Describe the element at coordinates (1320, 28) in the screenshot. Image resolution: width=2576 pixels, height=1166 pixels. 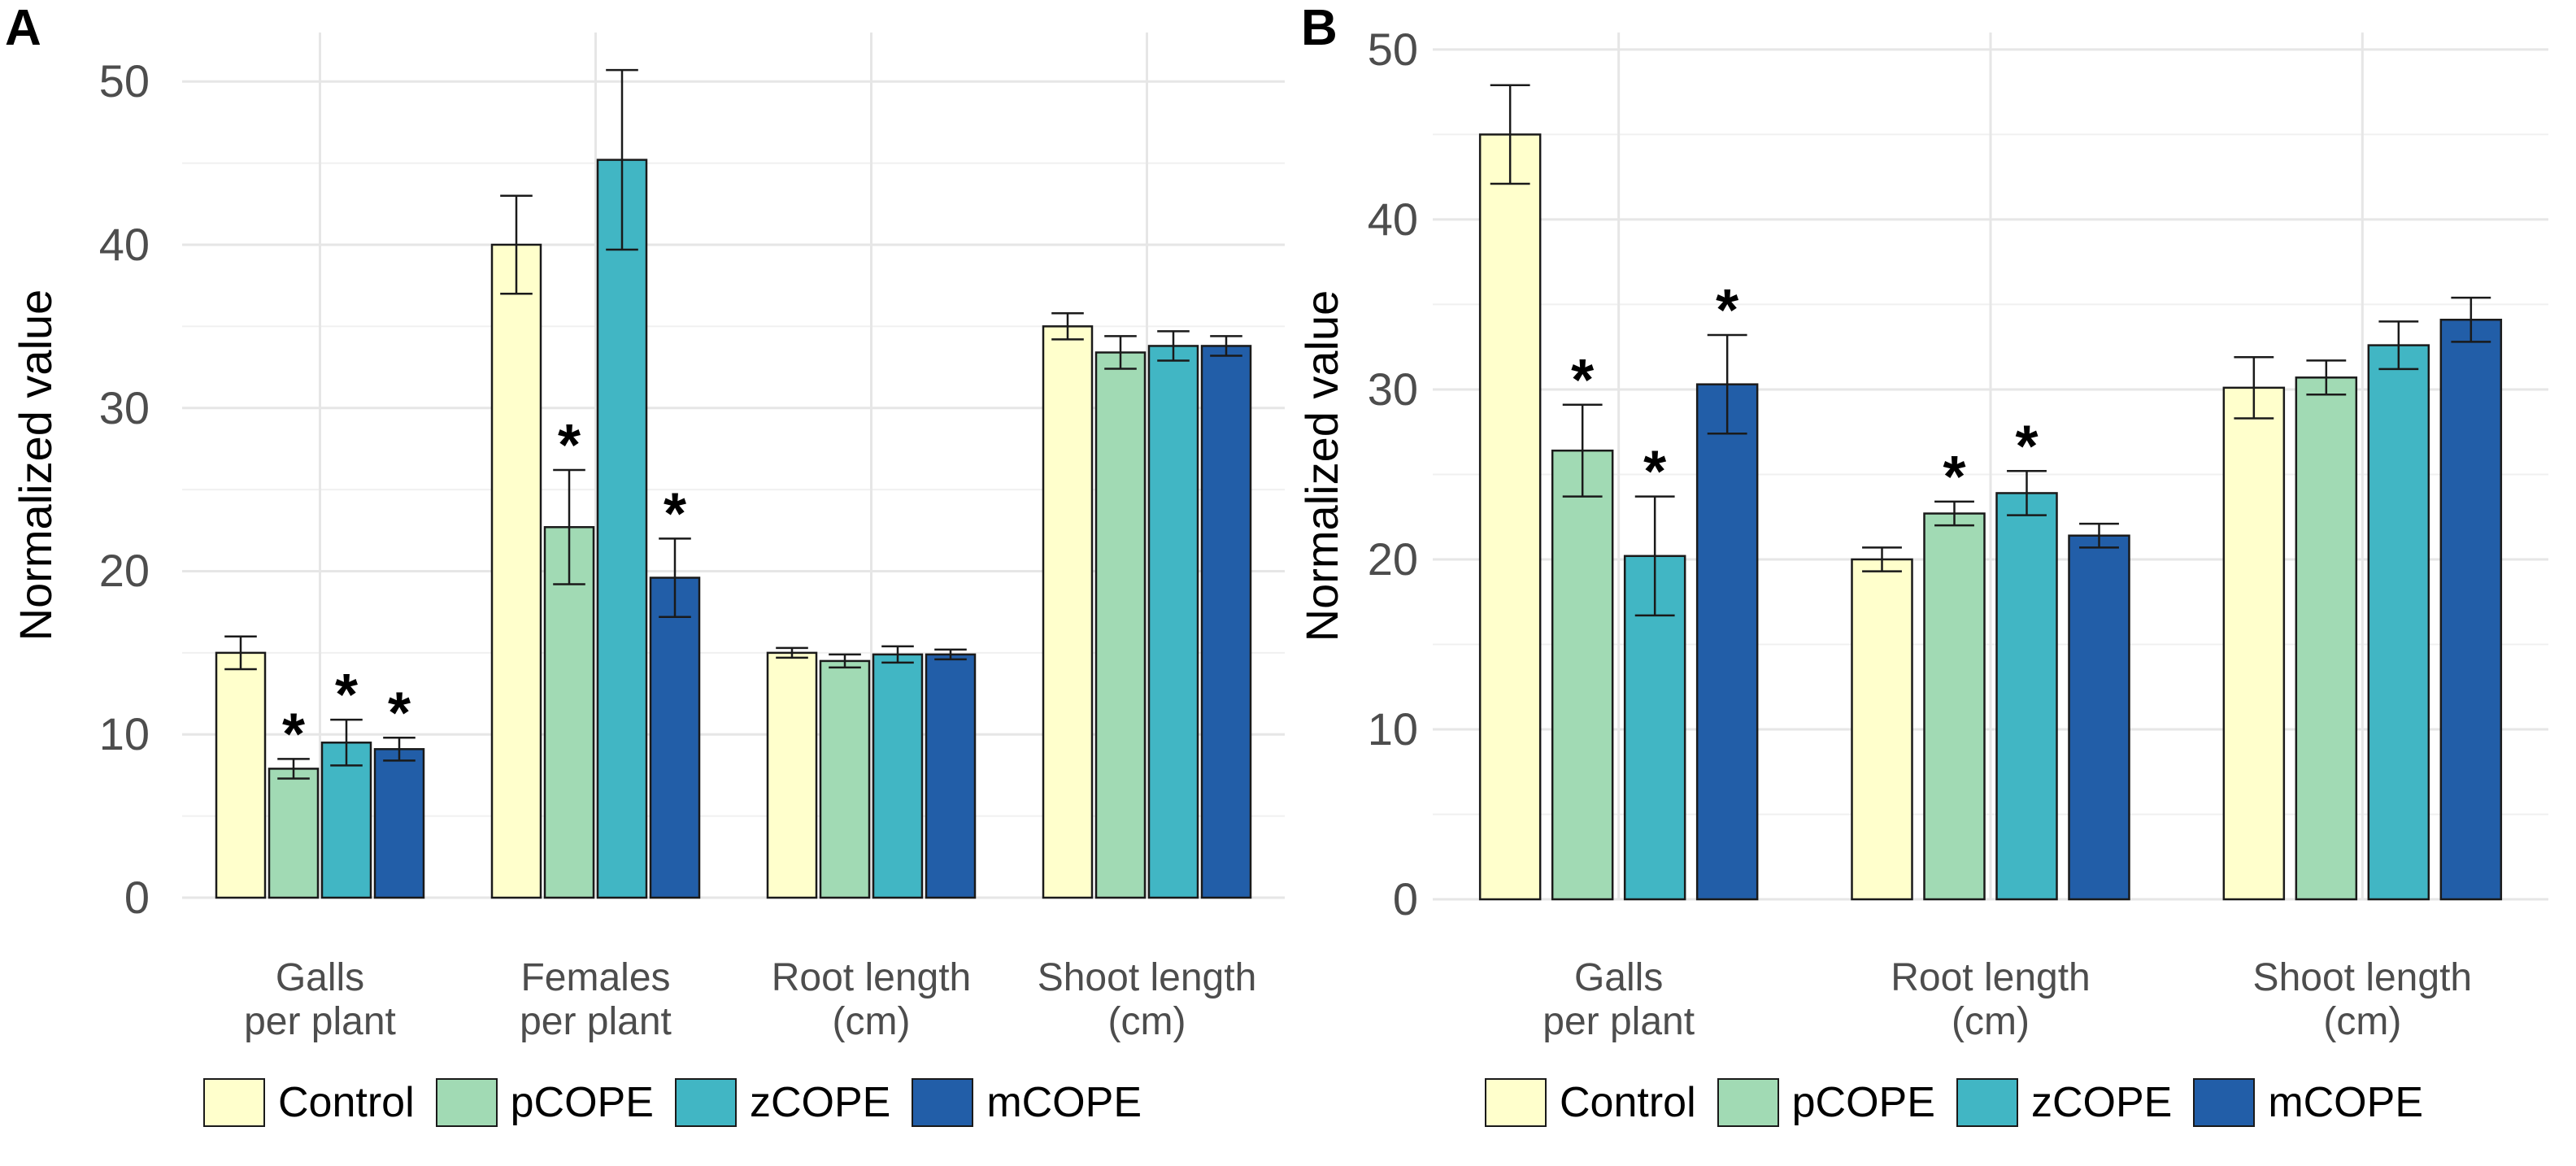
I see `panel-label-b: B` at that location.